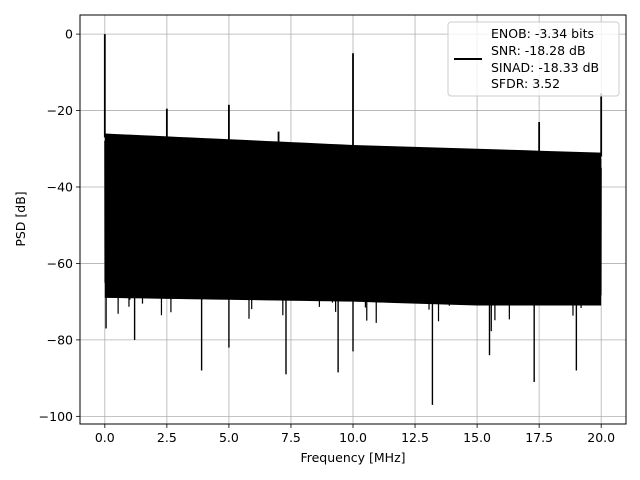  Describe the element at coordinates (60, 187) in the screenshot. I see `y-tick-label: −40` at that location.